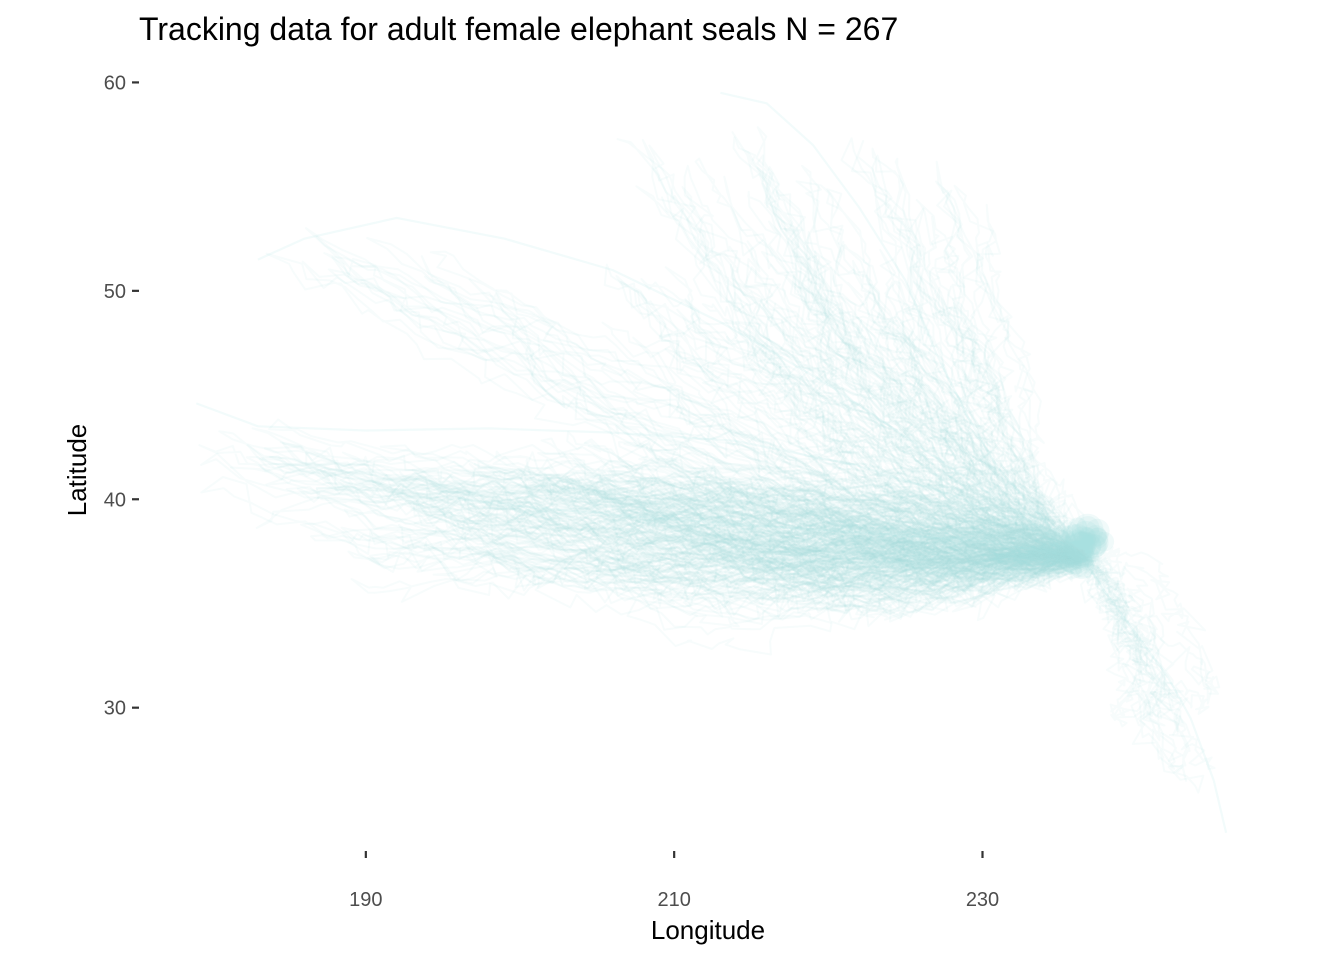 This screenshot has width=1344, height=960. Describe the element at coordinates (674, 881) in the screenshot. I see `x-axis: 190 210 230` at that location.